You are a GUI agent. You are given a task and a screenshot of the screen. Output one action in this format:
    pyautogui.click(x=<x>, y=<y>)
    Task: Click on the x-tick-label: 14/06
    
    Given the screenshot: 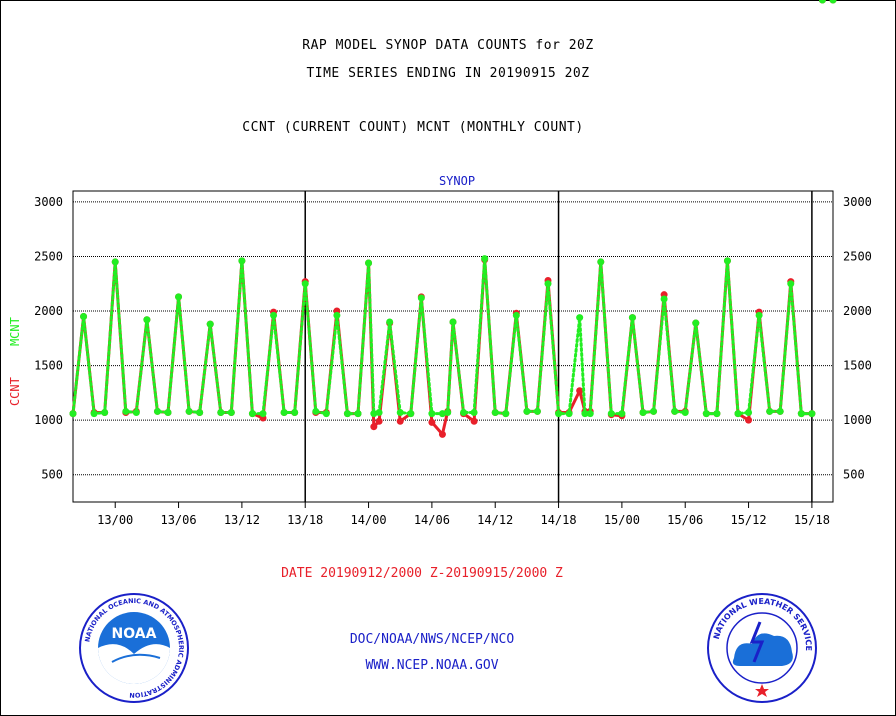 What is the action you would take?
    pyautogui.click(x=432, y=520)
    